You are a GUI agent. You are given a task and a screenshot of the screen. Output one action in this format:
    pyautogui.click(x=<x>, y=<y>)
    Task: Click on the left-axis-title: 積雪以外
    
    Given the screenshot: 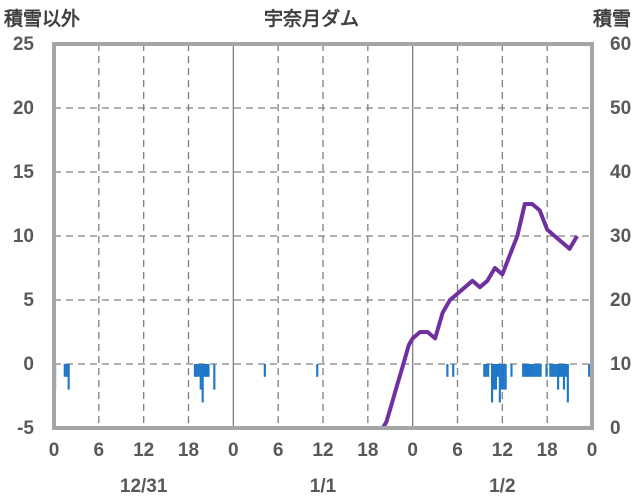 What is the action you would take?
    pyautogui.click(x=42, y=19)
    